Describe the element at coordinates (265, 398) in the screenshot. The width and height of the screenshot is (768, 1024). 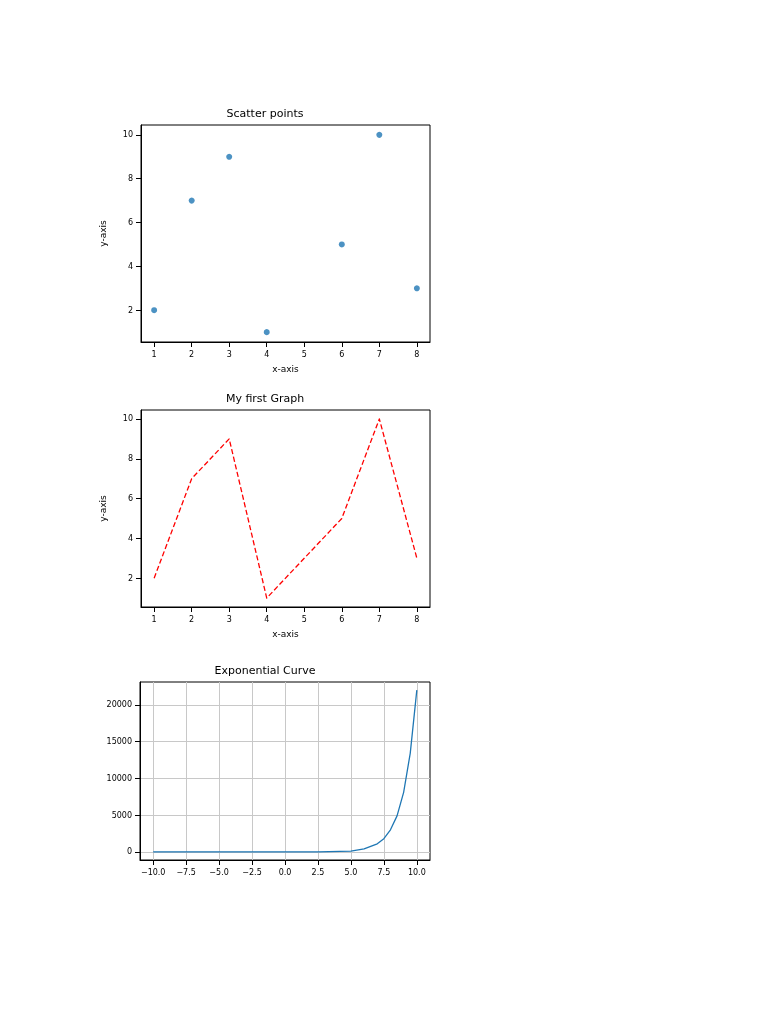
I see `chart-title: My first Graph` at that location.